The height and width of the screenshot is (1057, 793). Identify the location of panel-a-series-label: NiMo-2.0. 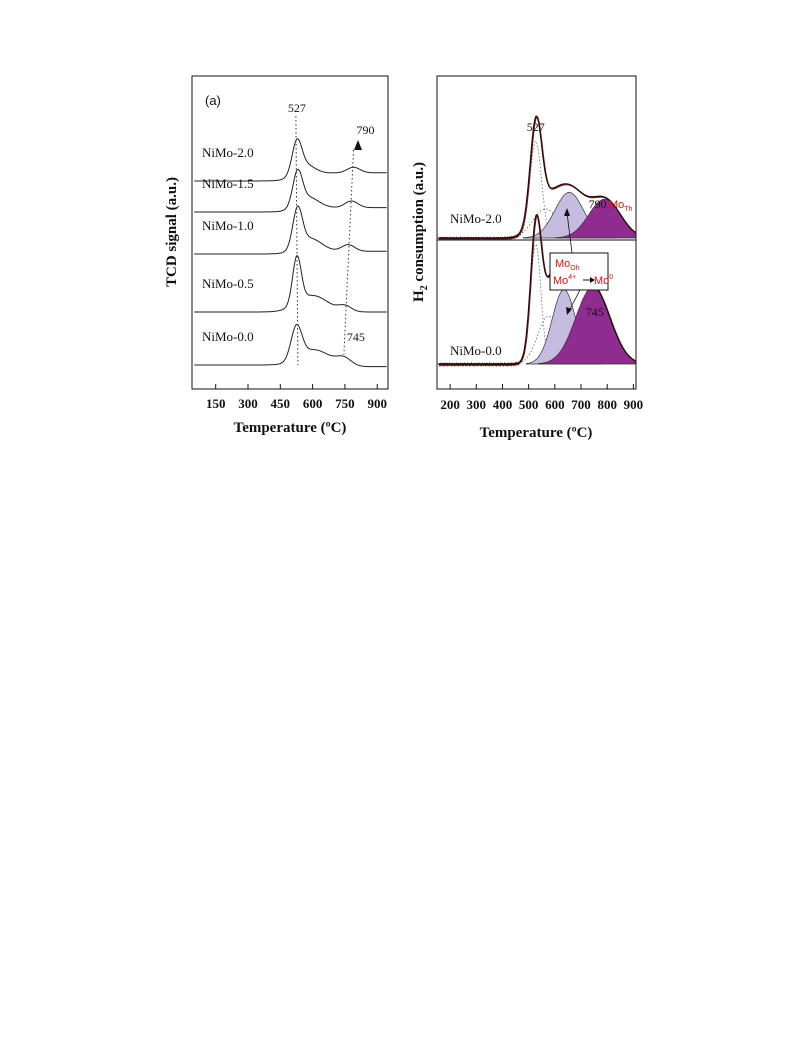
(228, 152).